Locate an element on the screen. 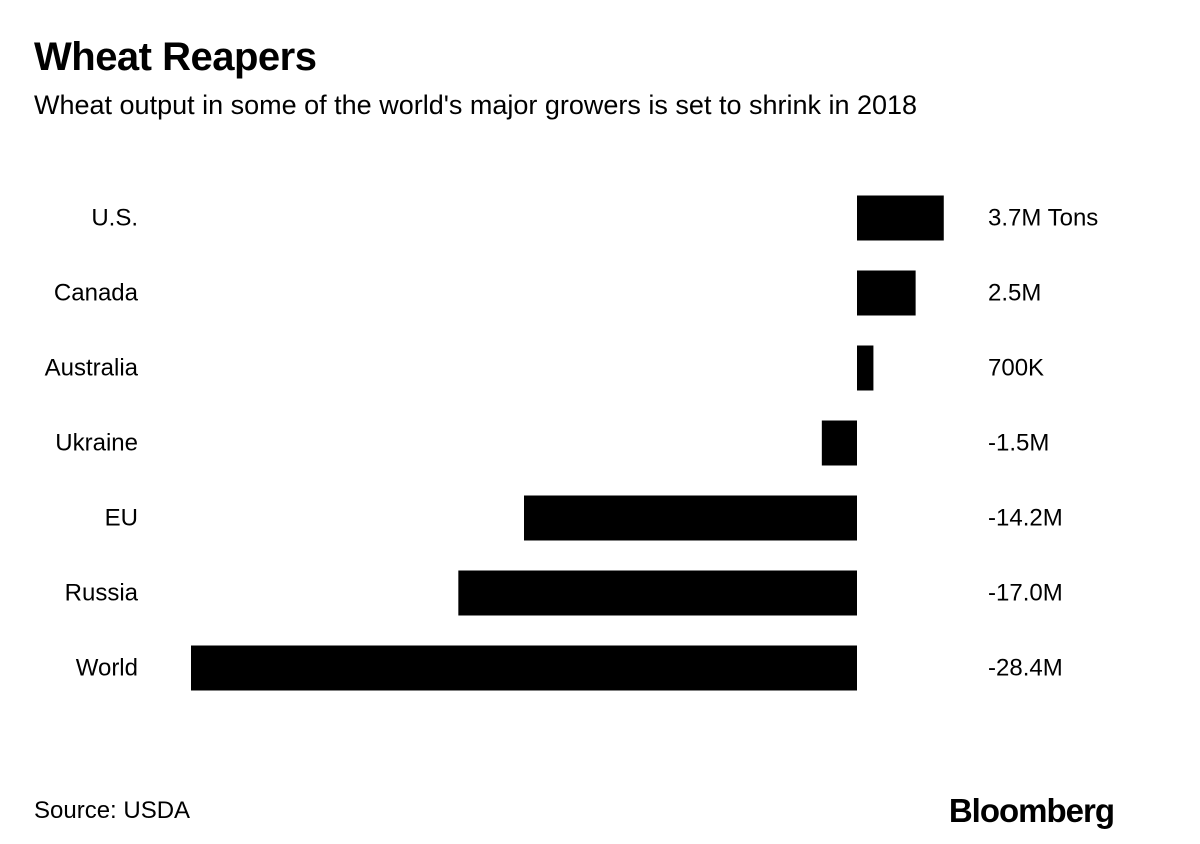  category-label-canada: Canada is located at coordinates (96, 293).